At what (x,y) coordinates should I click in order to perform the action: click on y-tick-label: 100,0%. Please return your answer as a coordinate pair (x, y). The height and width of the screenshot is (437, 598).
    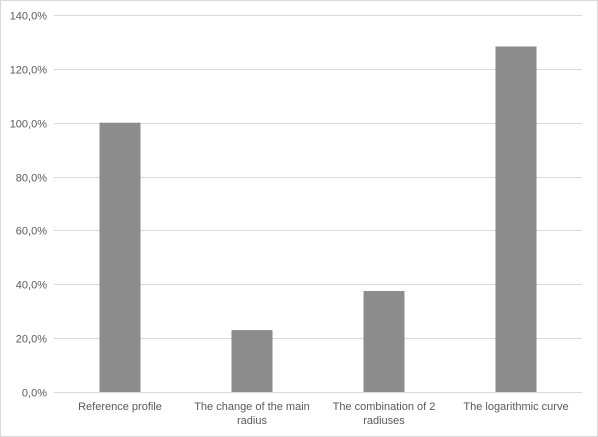
    Looking at the image, I should click on (29, 125).